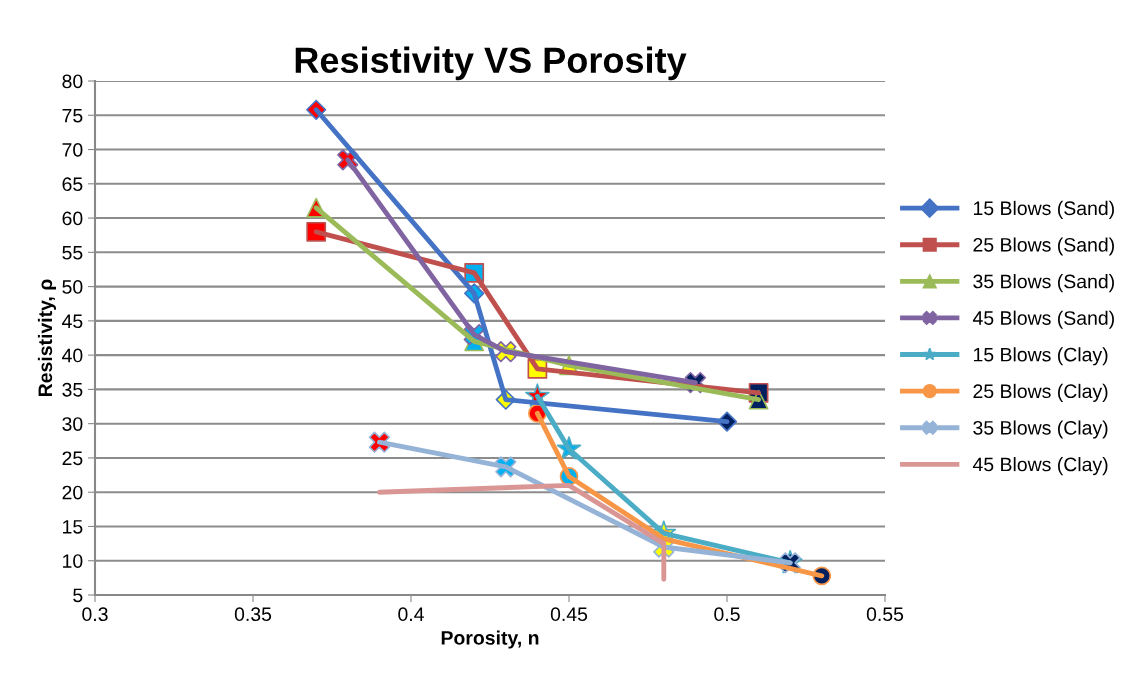 This screenshot has width=1145, height=681. Describe the element at coordinates (72, 492) in the screenshot. I see `y-tick-label: 20` at that location.